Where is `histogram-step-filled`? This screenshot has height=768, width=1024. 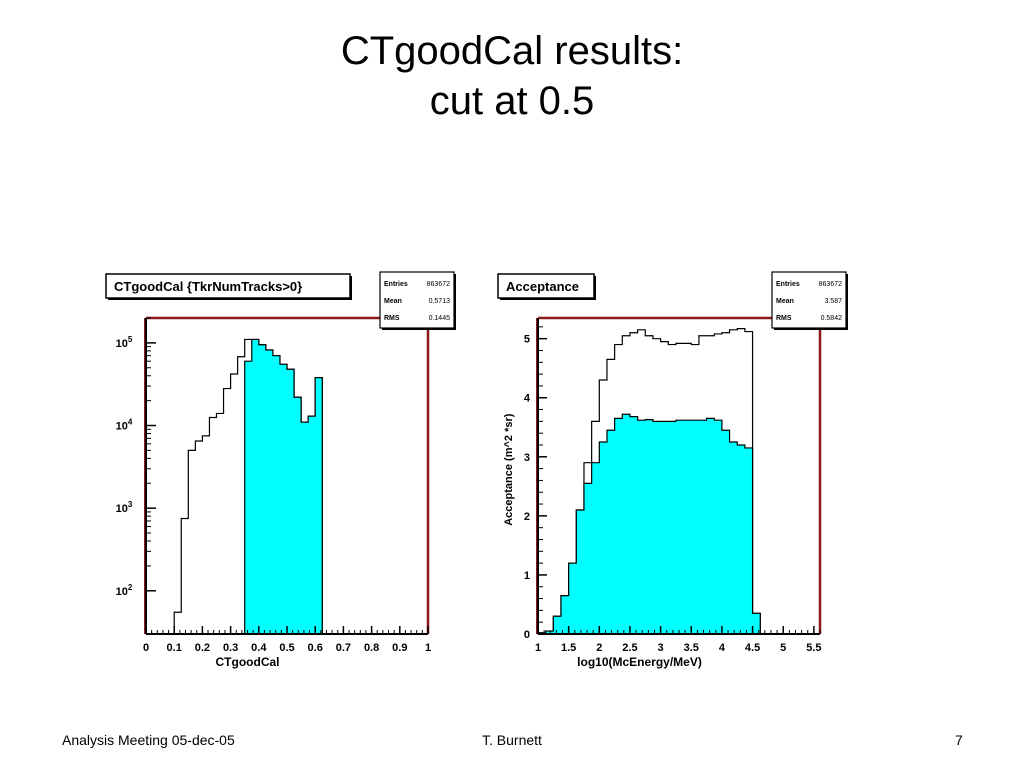
histogram-step-filled is located at coordinates (649, 523).